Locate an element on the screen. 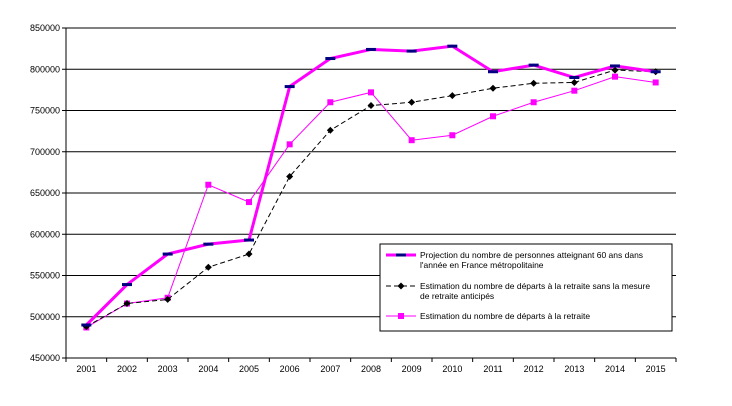 This screenshot has height=406, width=732. x-tick-label: 2003 is located at coordinates (168, 369).